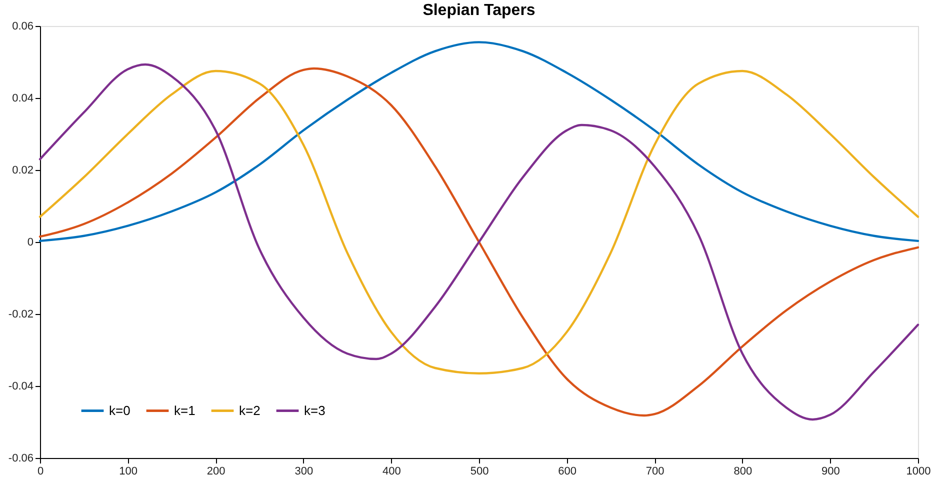 The height and width of the screenshot is (480, 933). Describe the element at coordinates (40, 472) in the screenshot. I see `x-tick-label: 0` at that location.